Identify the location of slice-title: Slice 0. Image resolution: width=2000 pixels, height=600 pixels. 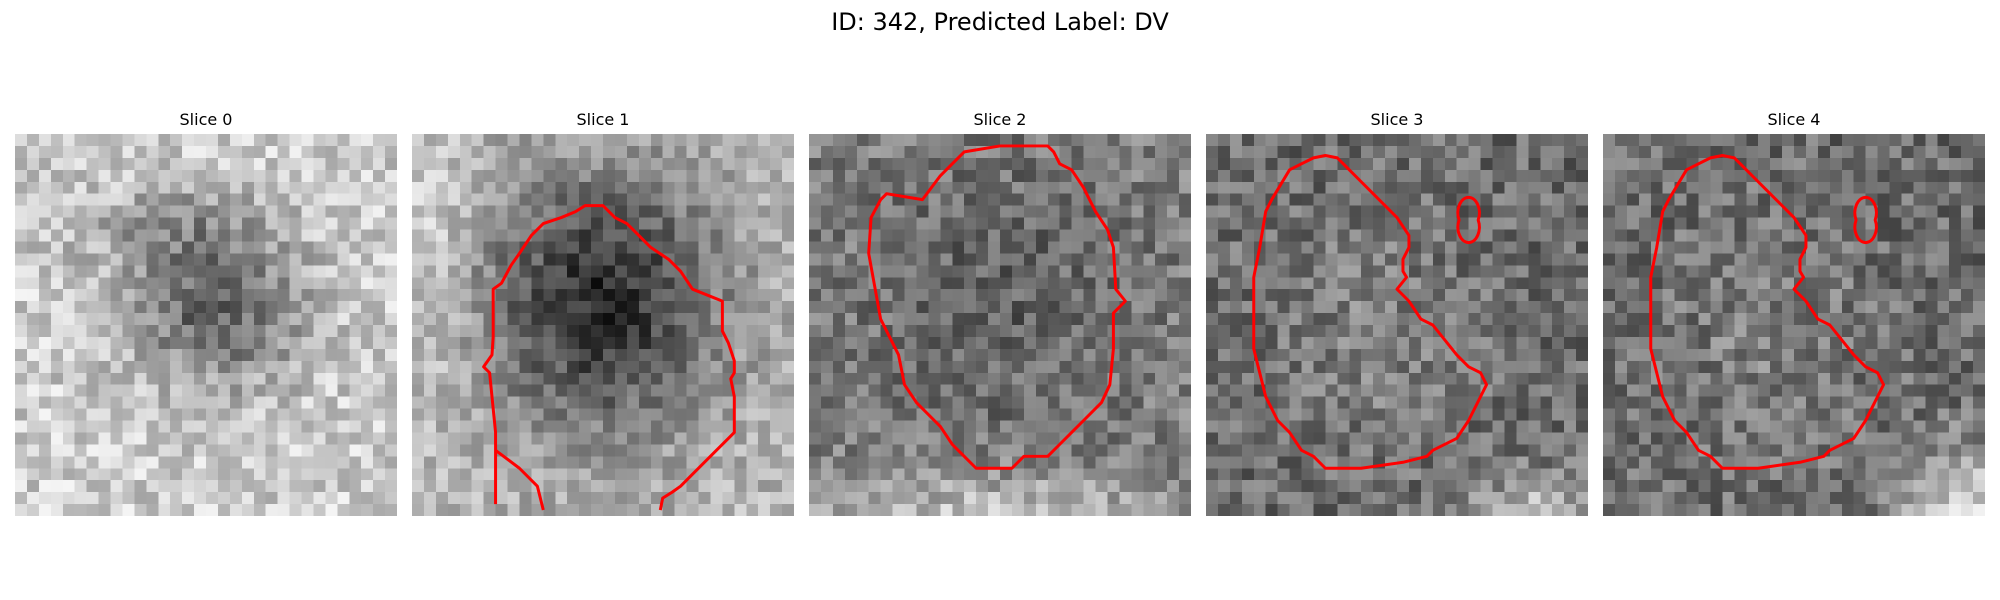
(206, 119).